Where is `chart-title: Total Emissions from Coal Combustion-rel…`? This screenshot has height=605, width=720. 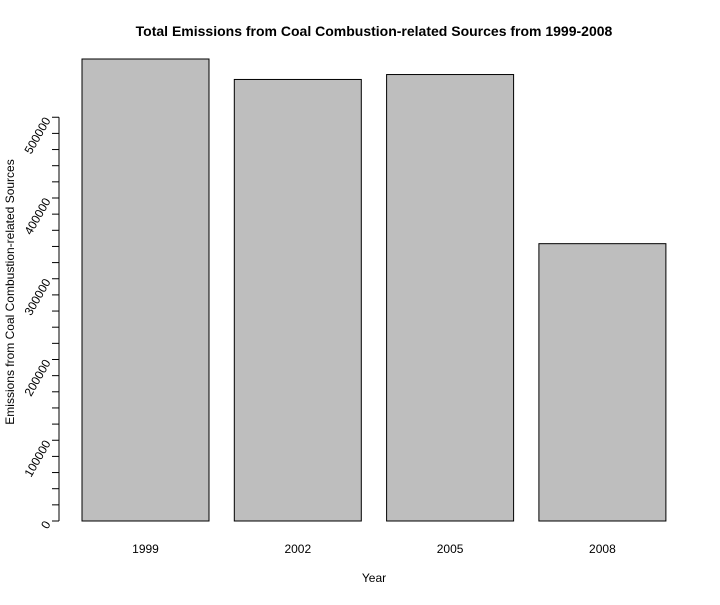 chart-title: Total Emissions from Coal Combustion-rel… is located at coordinates (374, 31).